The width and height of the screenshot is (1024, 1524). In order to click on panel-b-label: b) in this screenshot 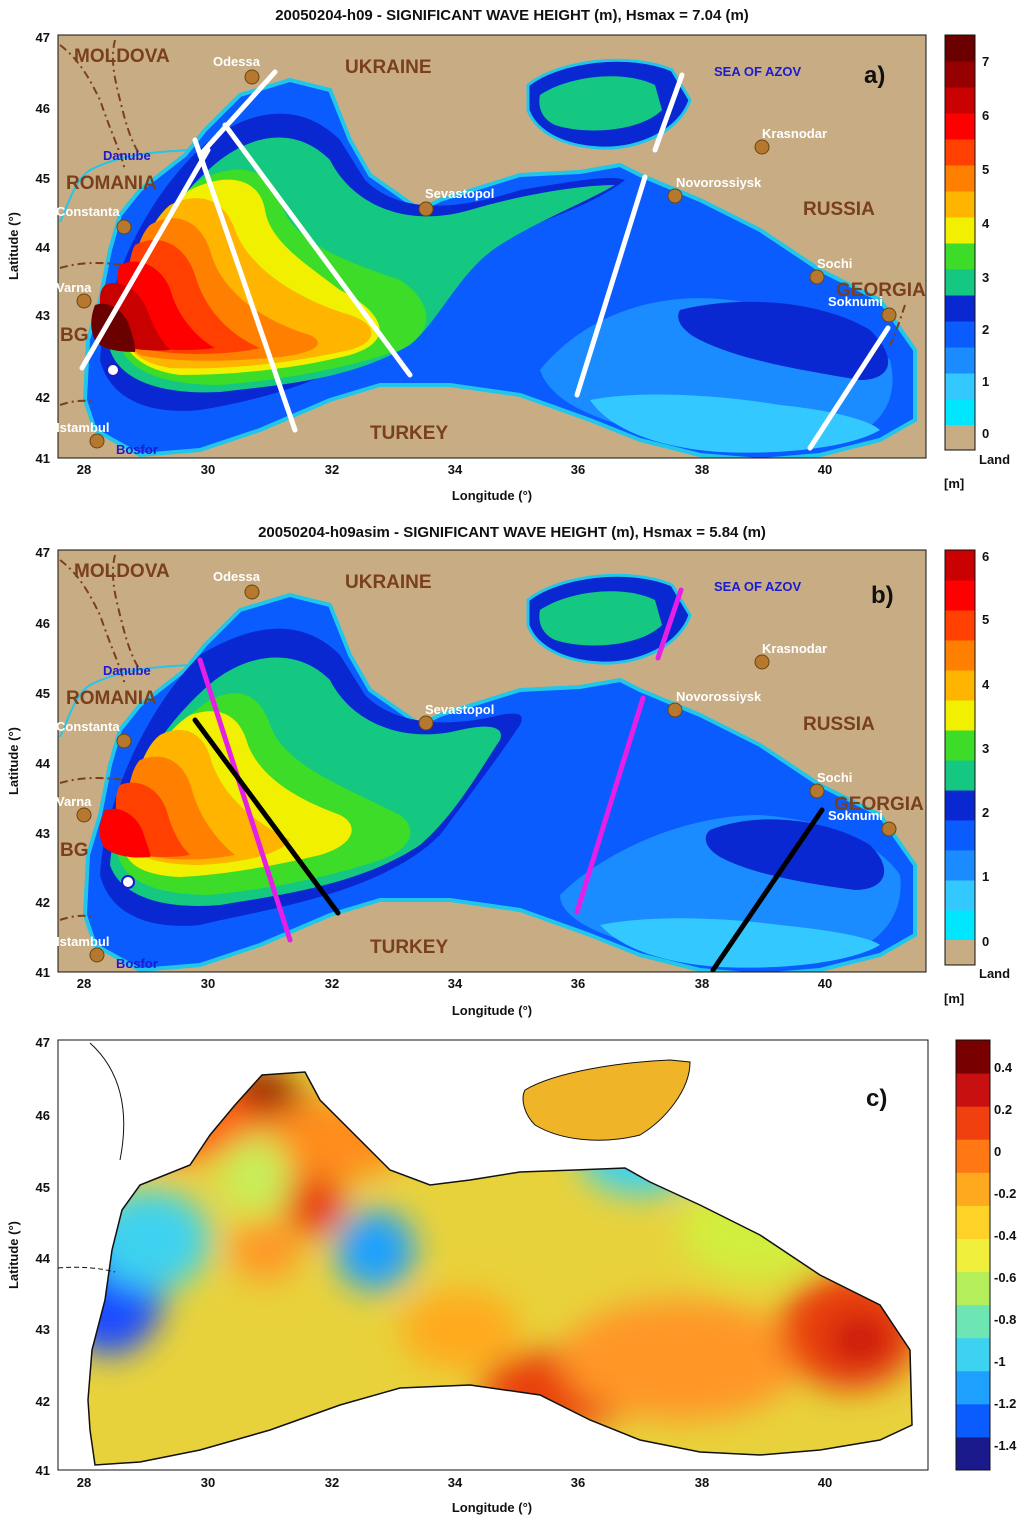, I will do `click(882, 595)`.